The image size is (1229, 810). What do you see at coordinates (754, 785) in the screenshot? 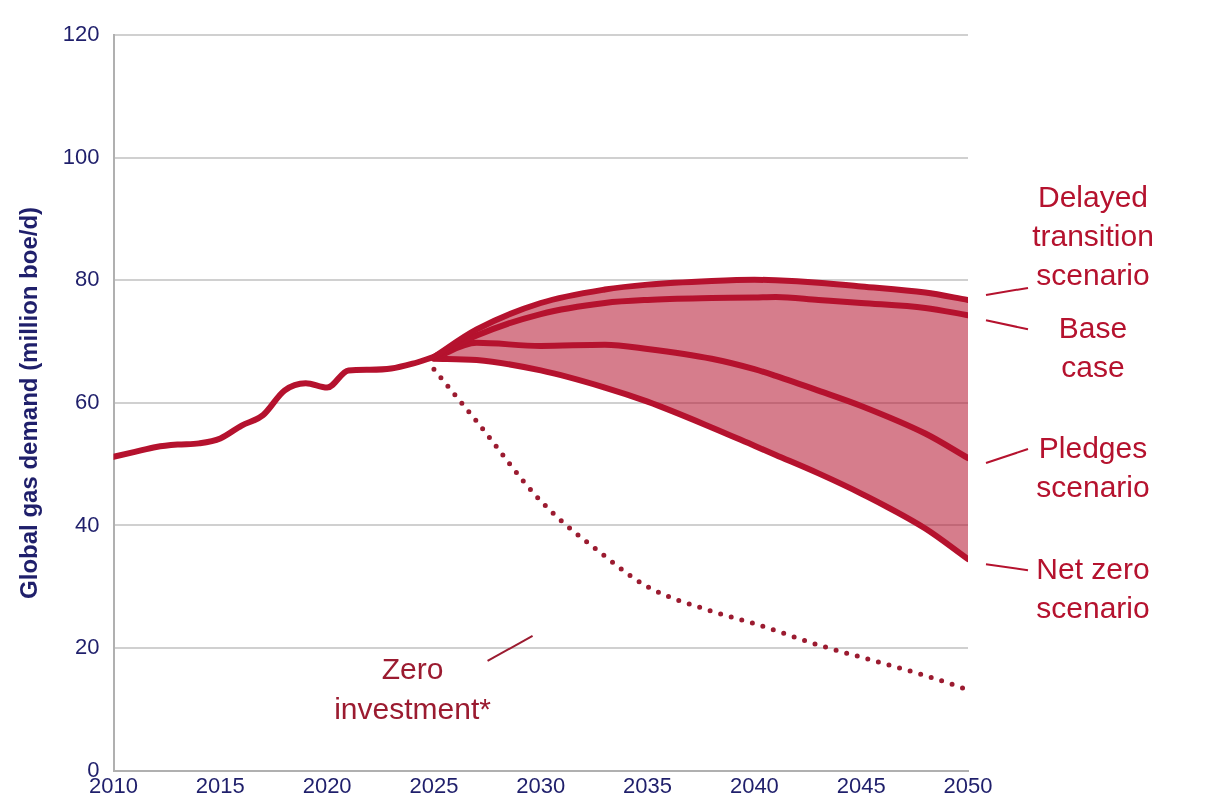
I see `x-tick-label: 2040` at bounding box center [754, 785].